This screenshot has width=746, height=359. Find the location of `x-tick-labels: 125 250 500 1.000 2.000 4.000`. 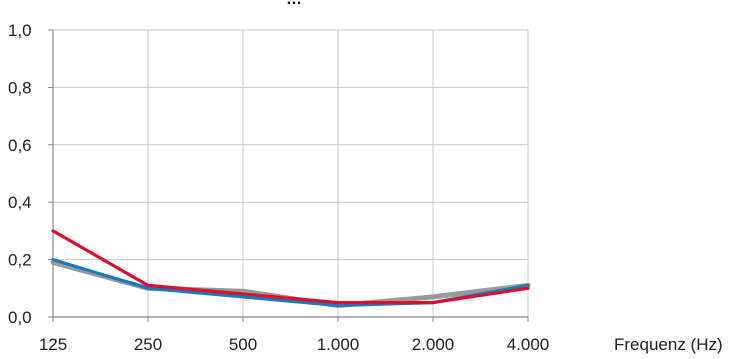

x-tick-labels: 125 250 500 1.000 2.000 4.000 is located at coordinates (294, 344).